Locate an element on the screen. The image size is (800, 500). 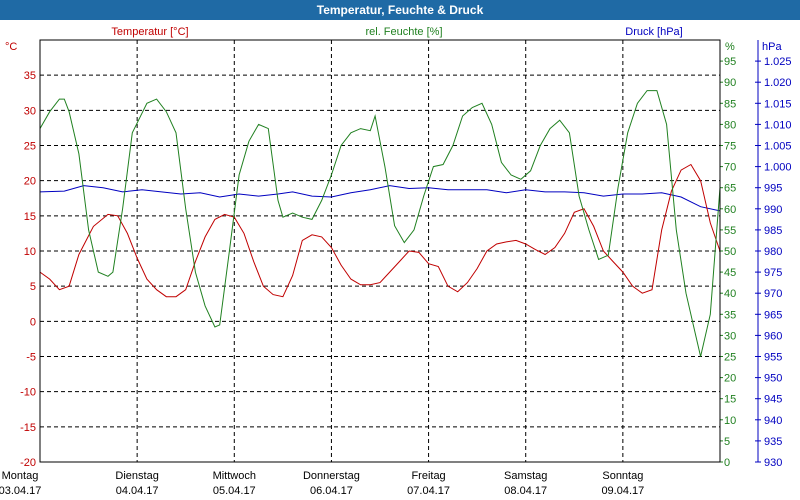
temperature-unit: °C is located at coordinates (11, 47).